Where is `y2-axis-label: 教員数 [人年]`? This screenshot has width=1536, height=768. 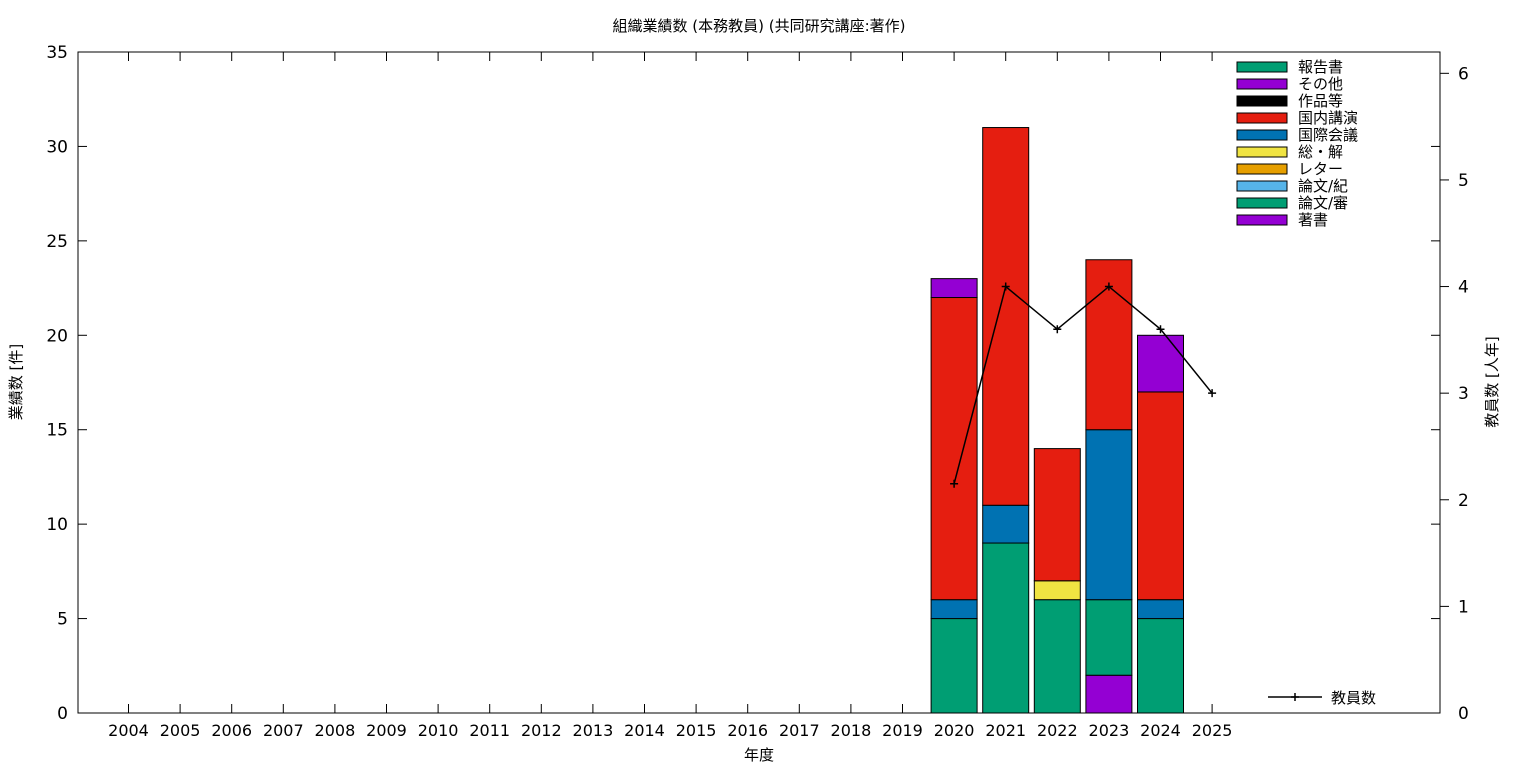 y2-axis-label: 教員数 [人年] is located at coordinates (1492, 381).